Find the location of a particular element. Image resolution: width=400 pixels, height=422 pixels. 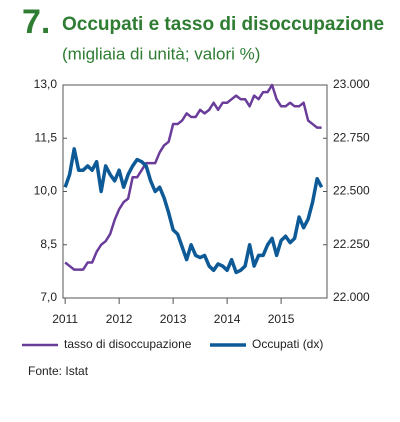

y2-tick-label: 22.500 is located at coordinates (351, 191).